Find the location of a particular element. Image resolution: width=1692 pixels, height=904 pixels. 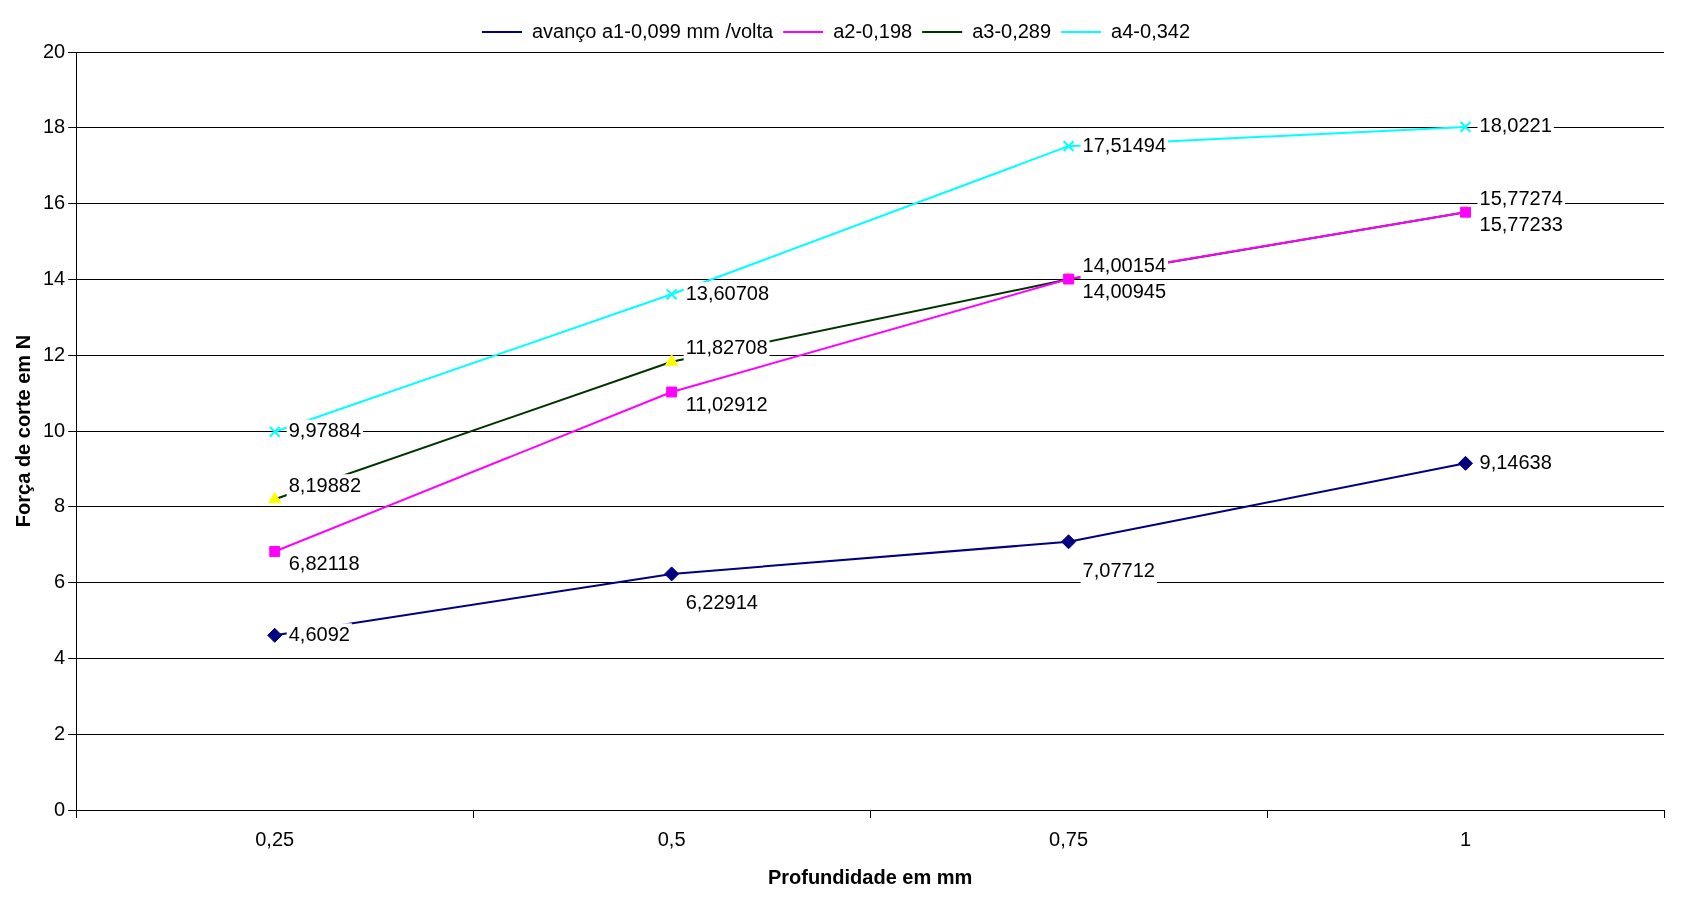

x-tick-label: 0,5 is located at coordinates (671, 838).